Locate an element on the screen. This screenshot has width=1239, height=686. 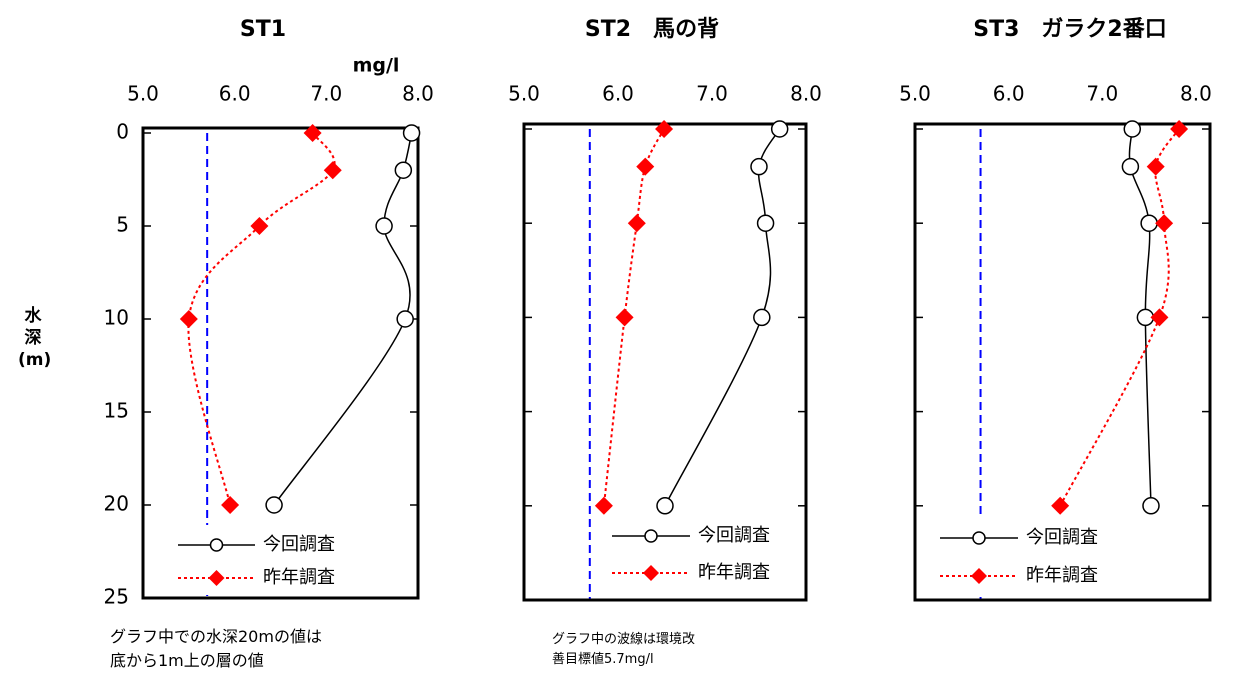
y-tick-label: 0 is located at coordinates (122, 132).